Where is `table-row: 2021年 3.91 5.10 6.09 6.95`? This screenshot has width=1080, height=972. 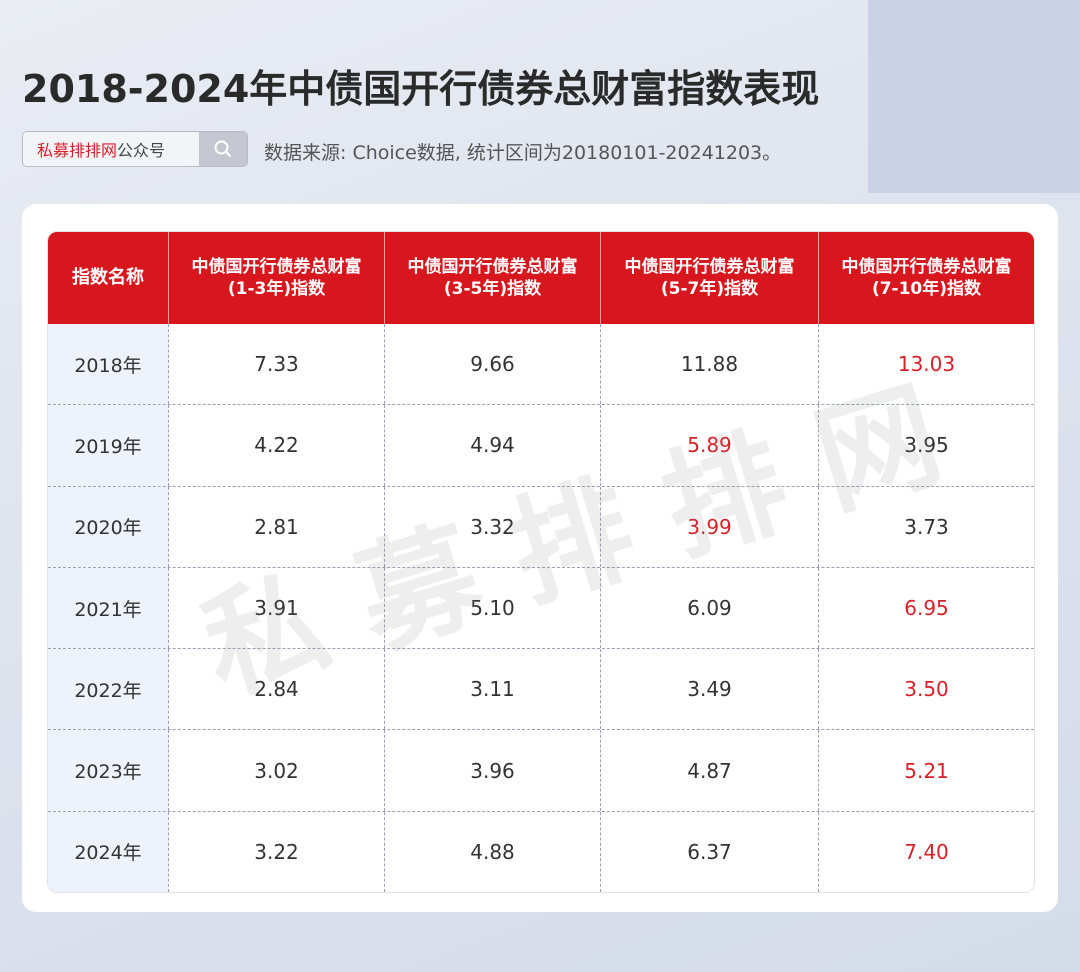 table-row: 2021年 3.91 5.10 6.09 6.95 is located at coordinates (541, 607).